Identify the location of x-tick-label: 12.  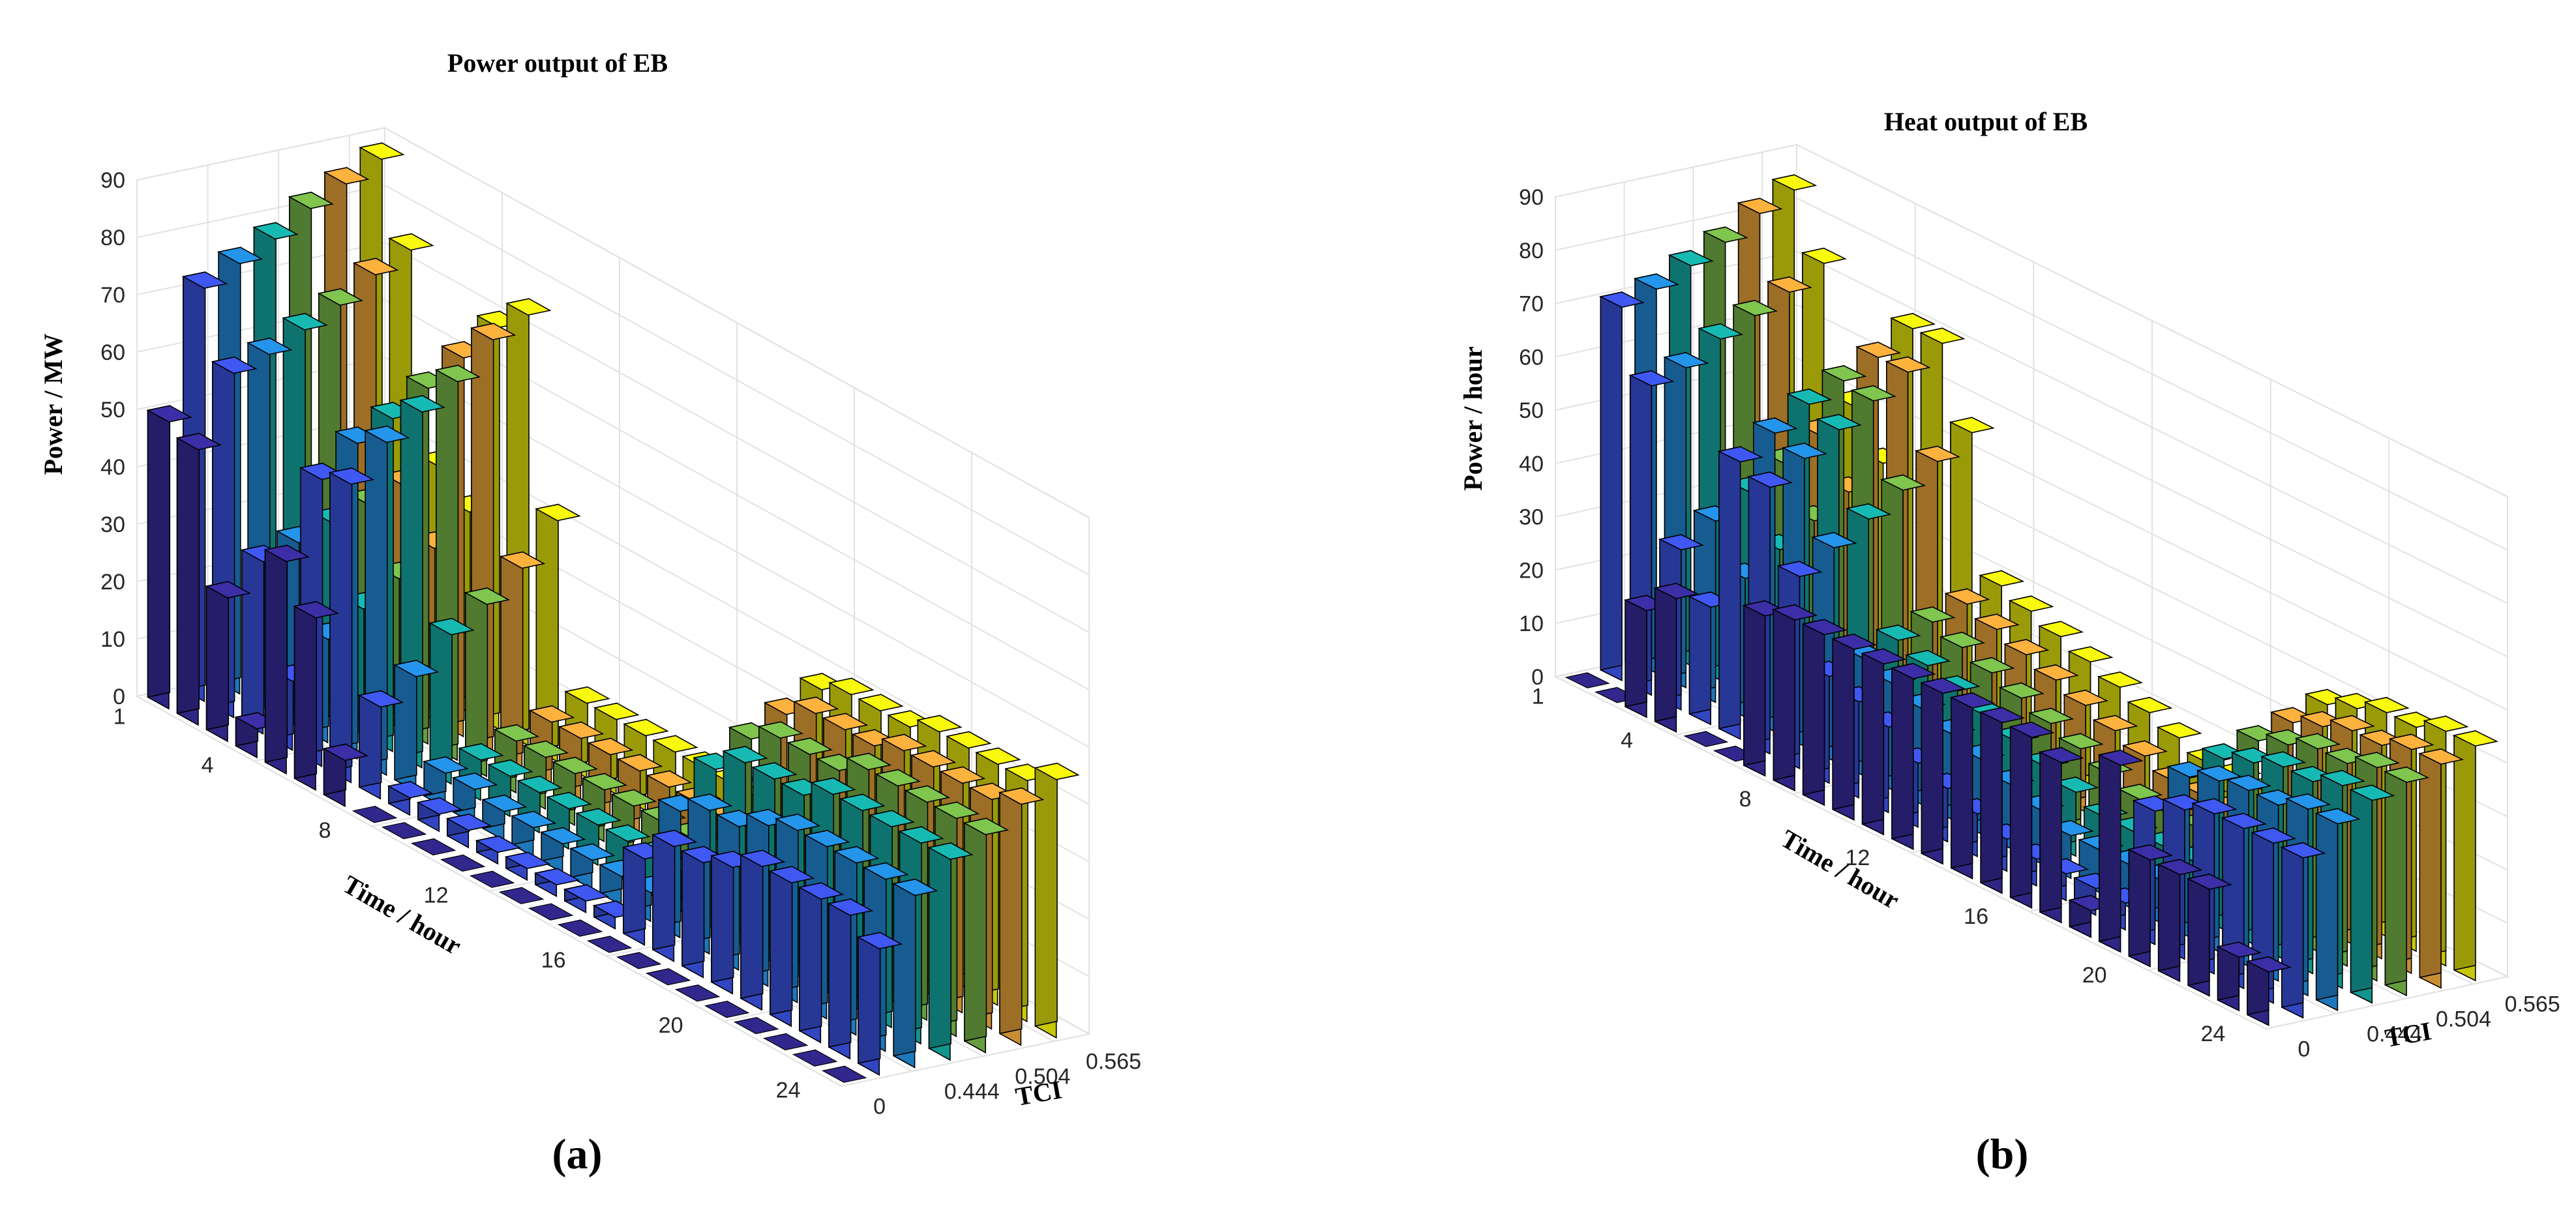
(1857, 858).